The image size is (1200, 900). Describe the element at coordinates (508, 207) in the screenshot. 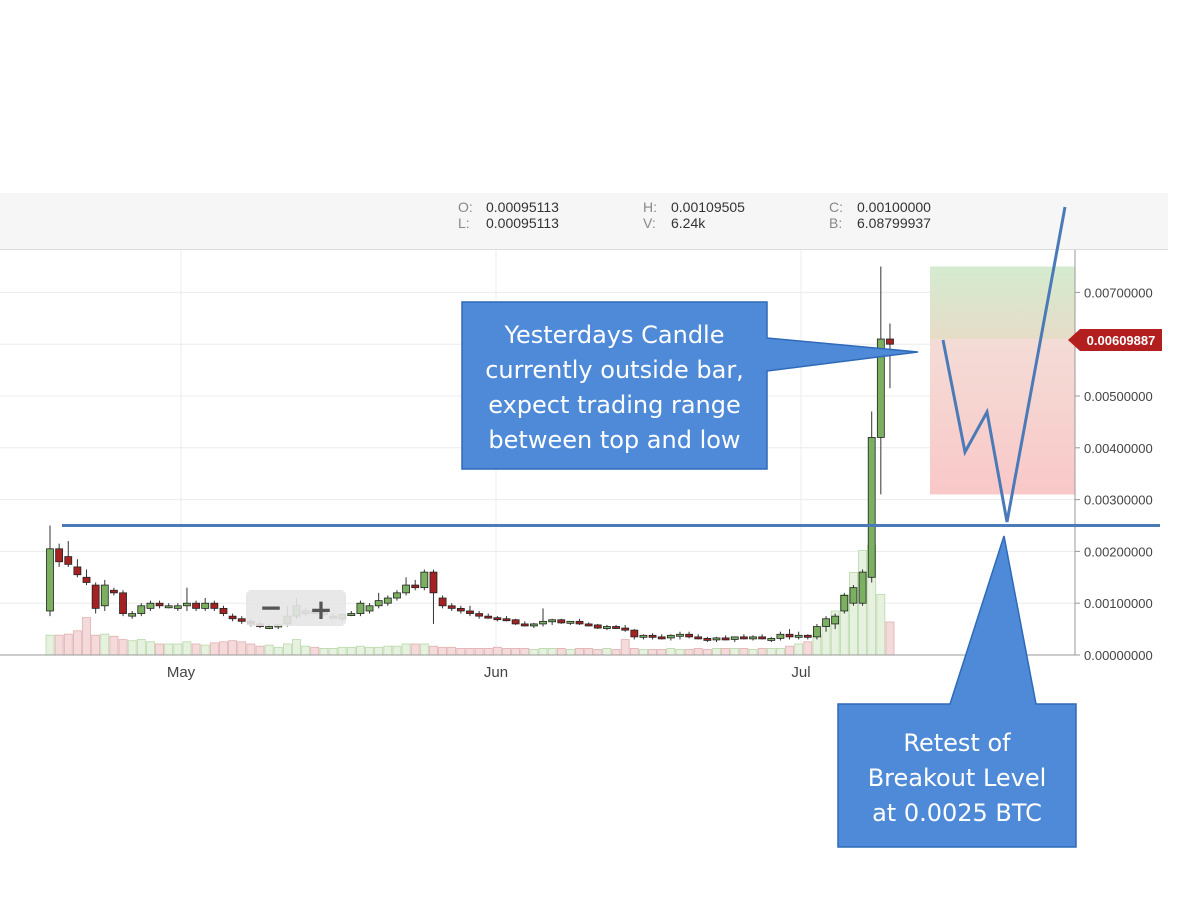

I see `ohlc-open: O: 0.00095113` at that location.